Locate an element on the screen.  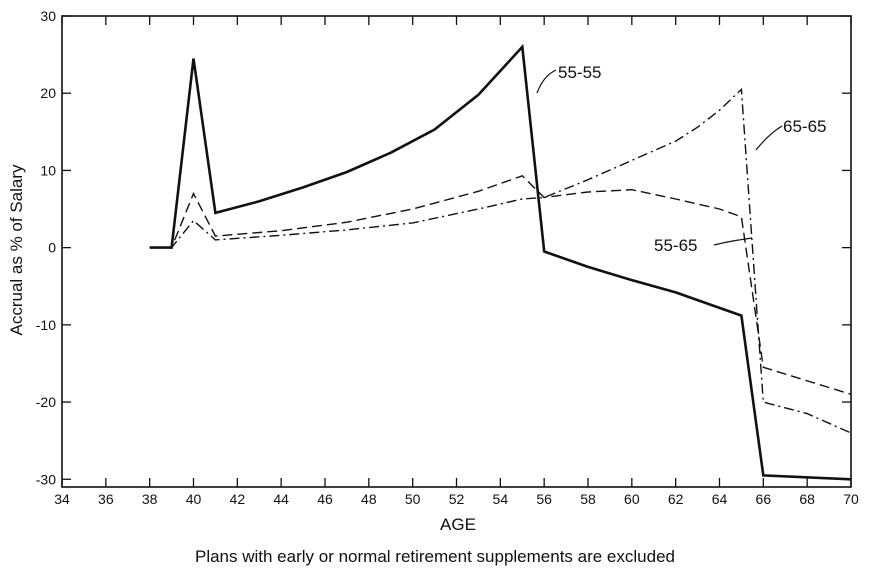
y-tick-label: 30 is located at coordinates (48, 16).